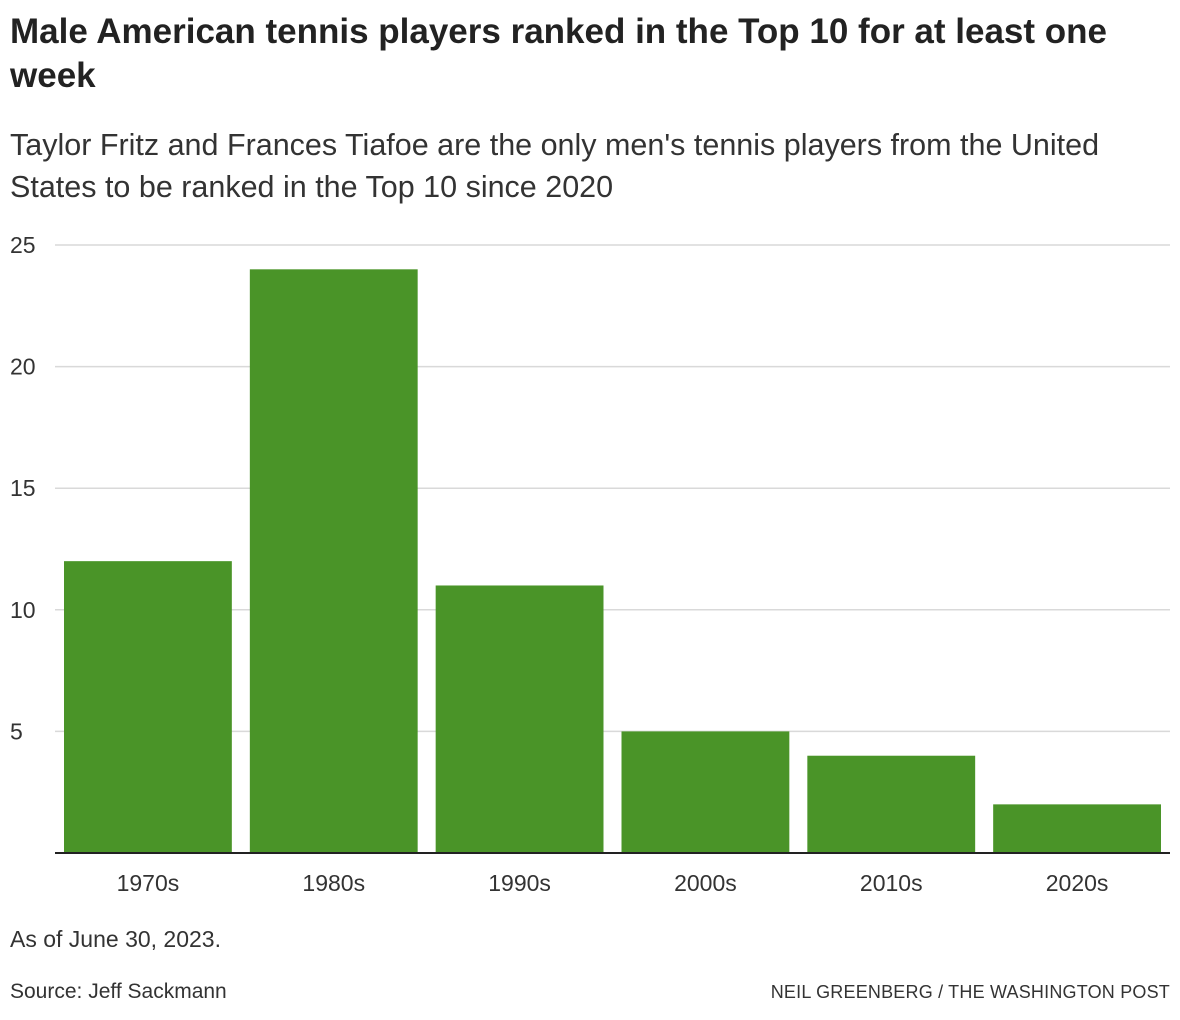 This screenshot has width=1180, height=1020. I want to click on y-tick-label: 15, so click(23, 488).